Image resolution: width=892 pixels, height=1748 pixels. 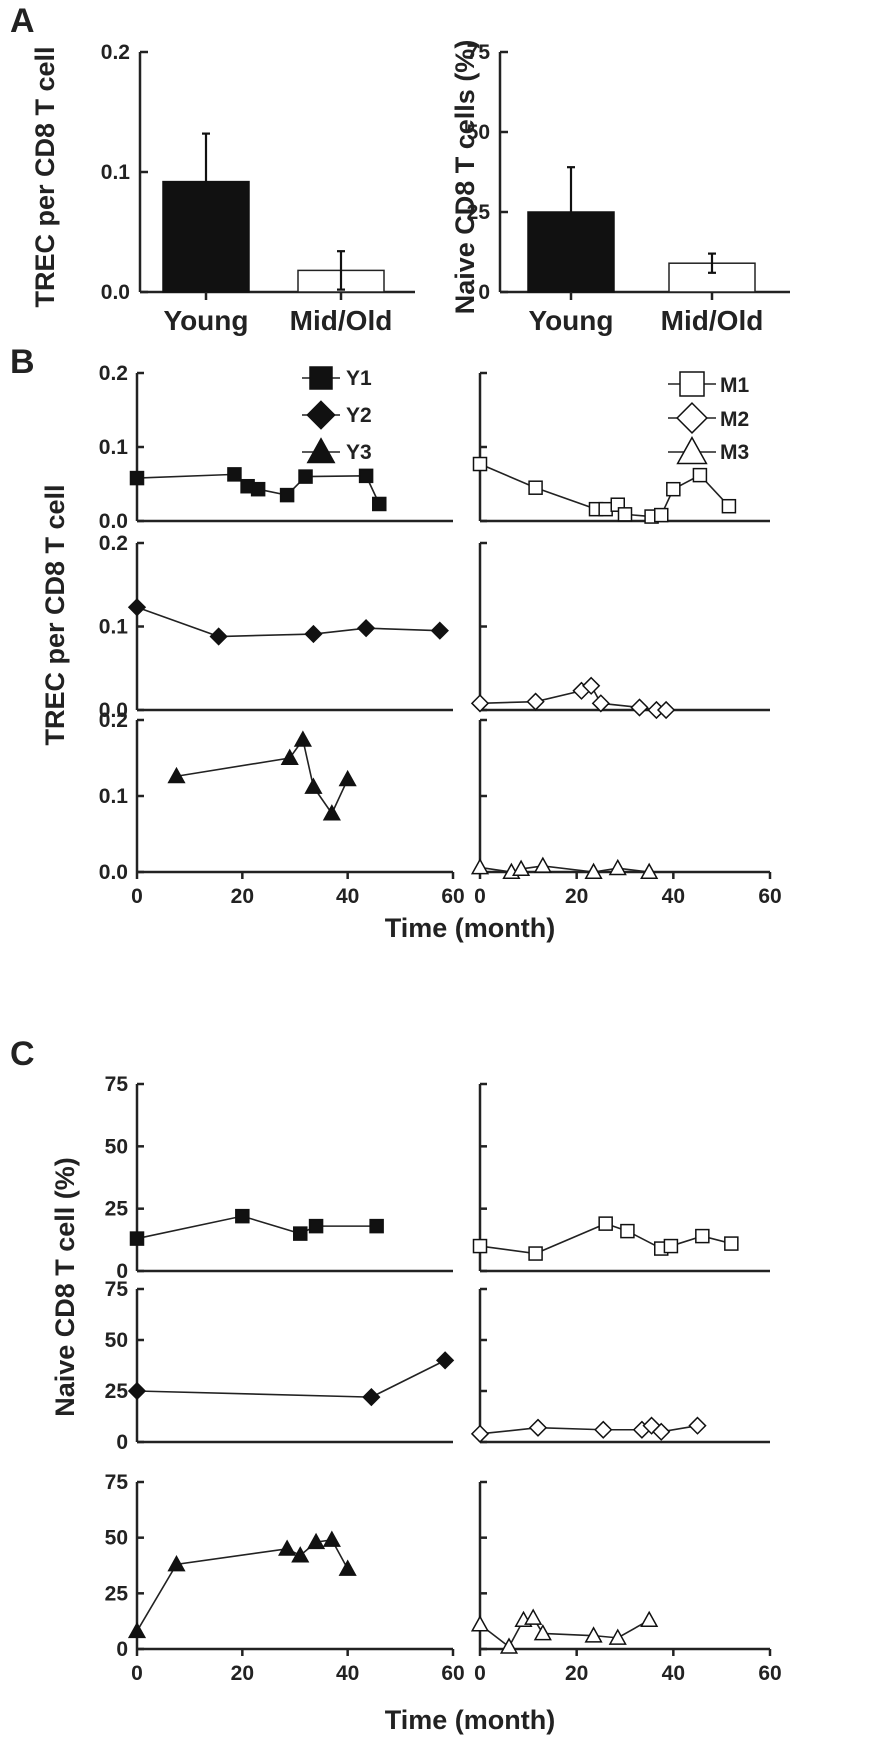 I want to click on c-r3-midold-x-tick-label: 40, so click(x=673, y=1673).